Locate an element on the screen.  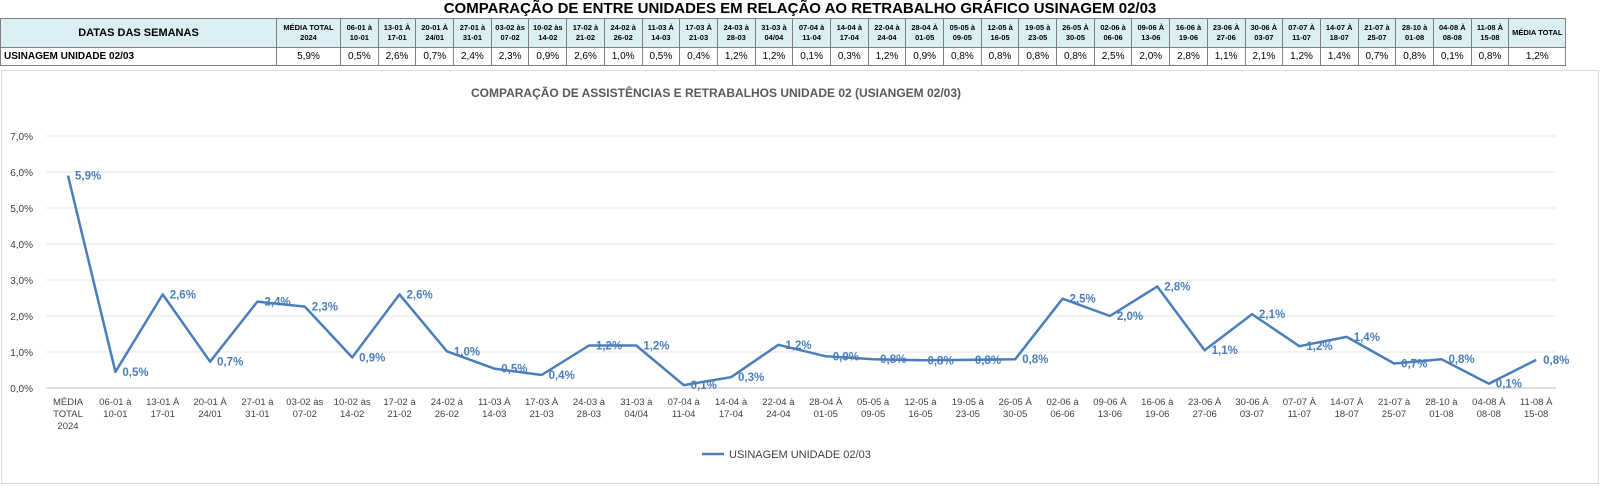
avg-total-value: 1,2% is located at coordinates (1537, 56).